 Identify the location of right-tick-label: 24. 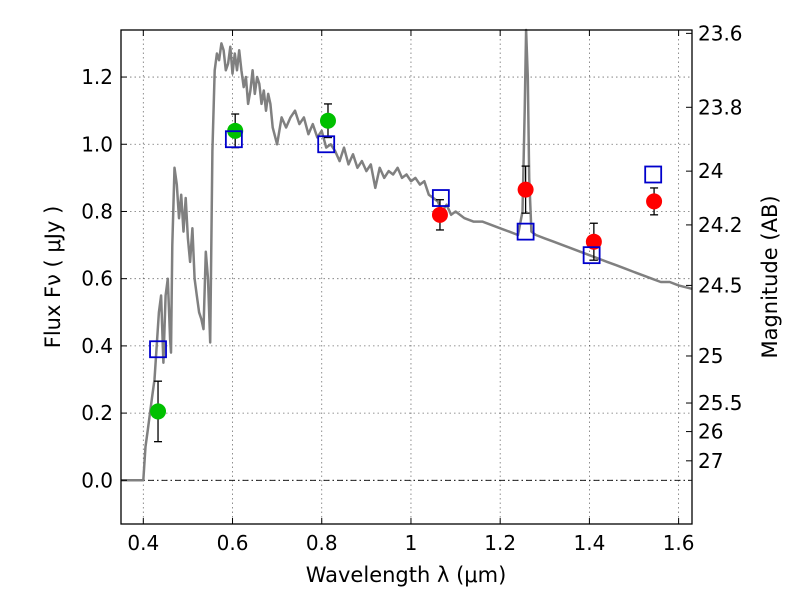
(710, 171).